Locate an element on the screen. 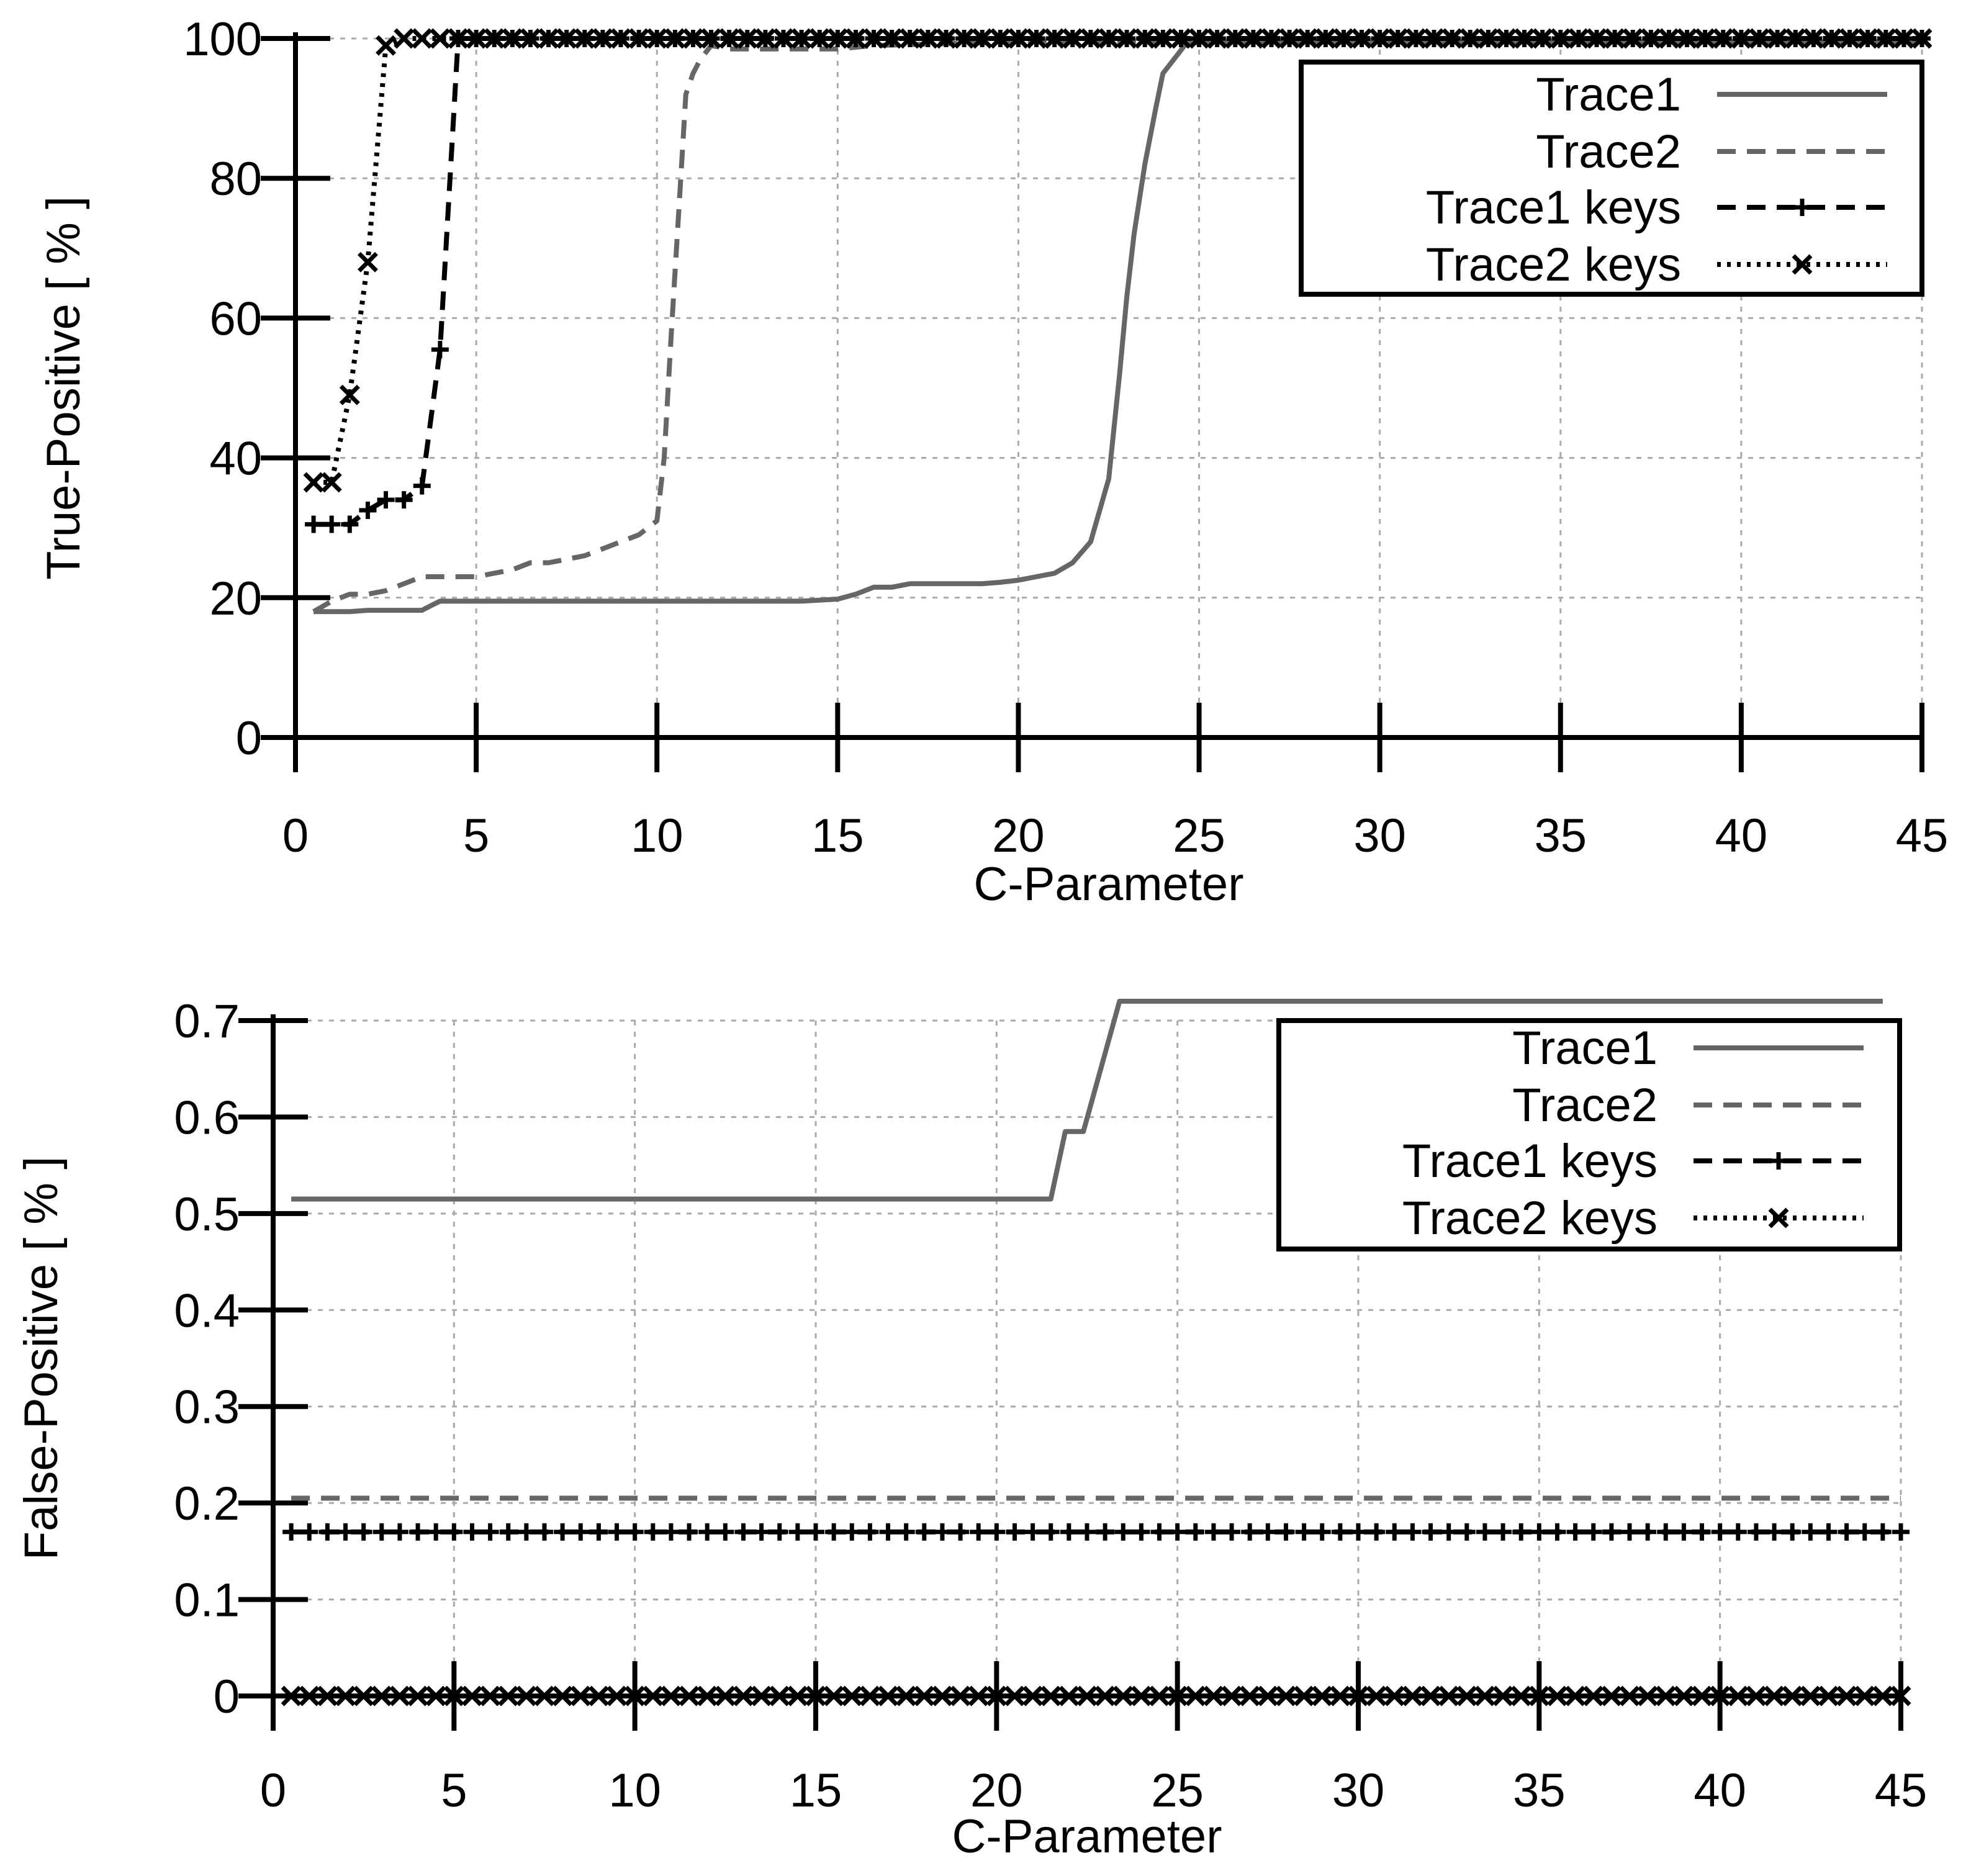 The image size is (1971, 1876). x-tick-label: 20 is located at coordinates (996, 1790).